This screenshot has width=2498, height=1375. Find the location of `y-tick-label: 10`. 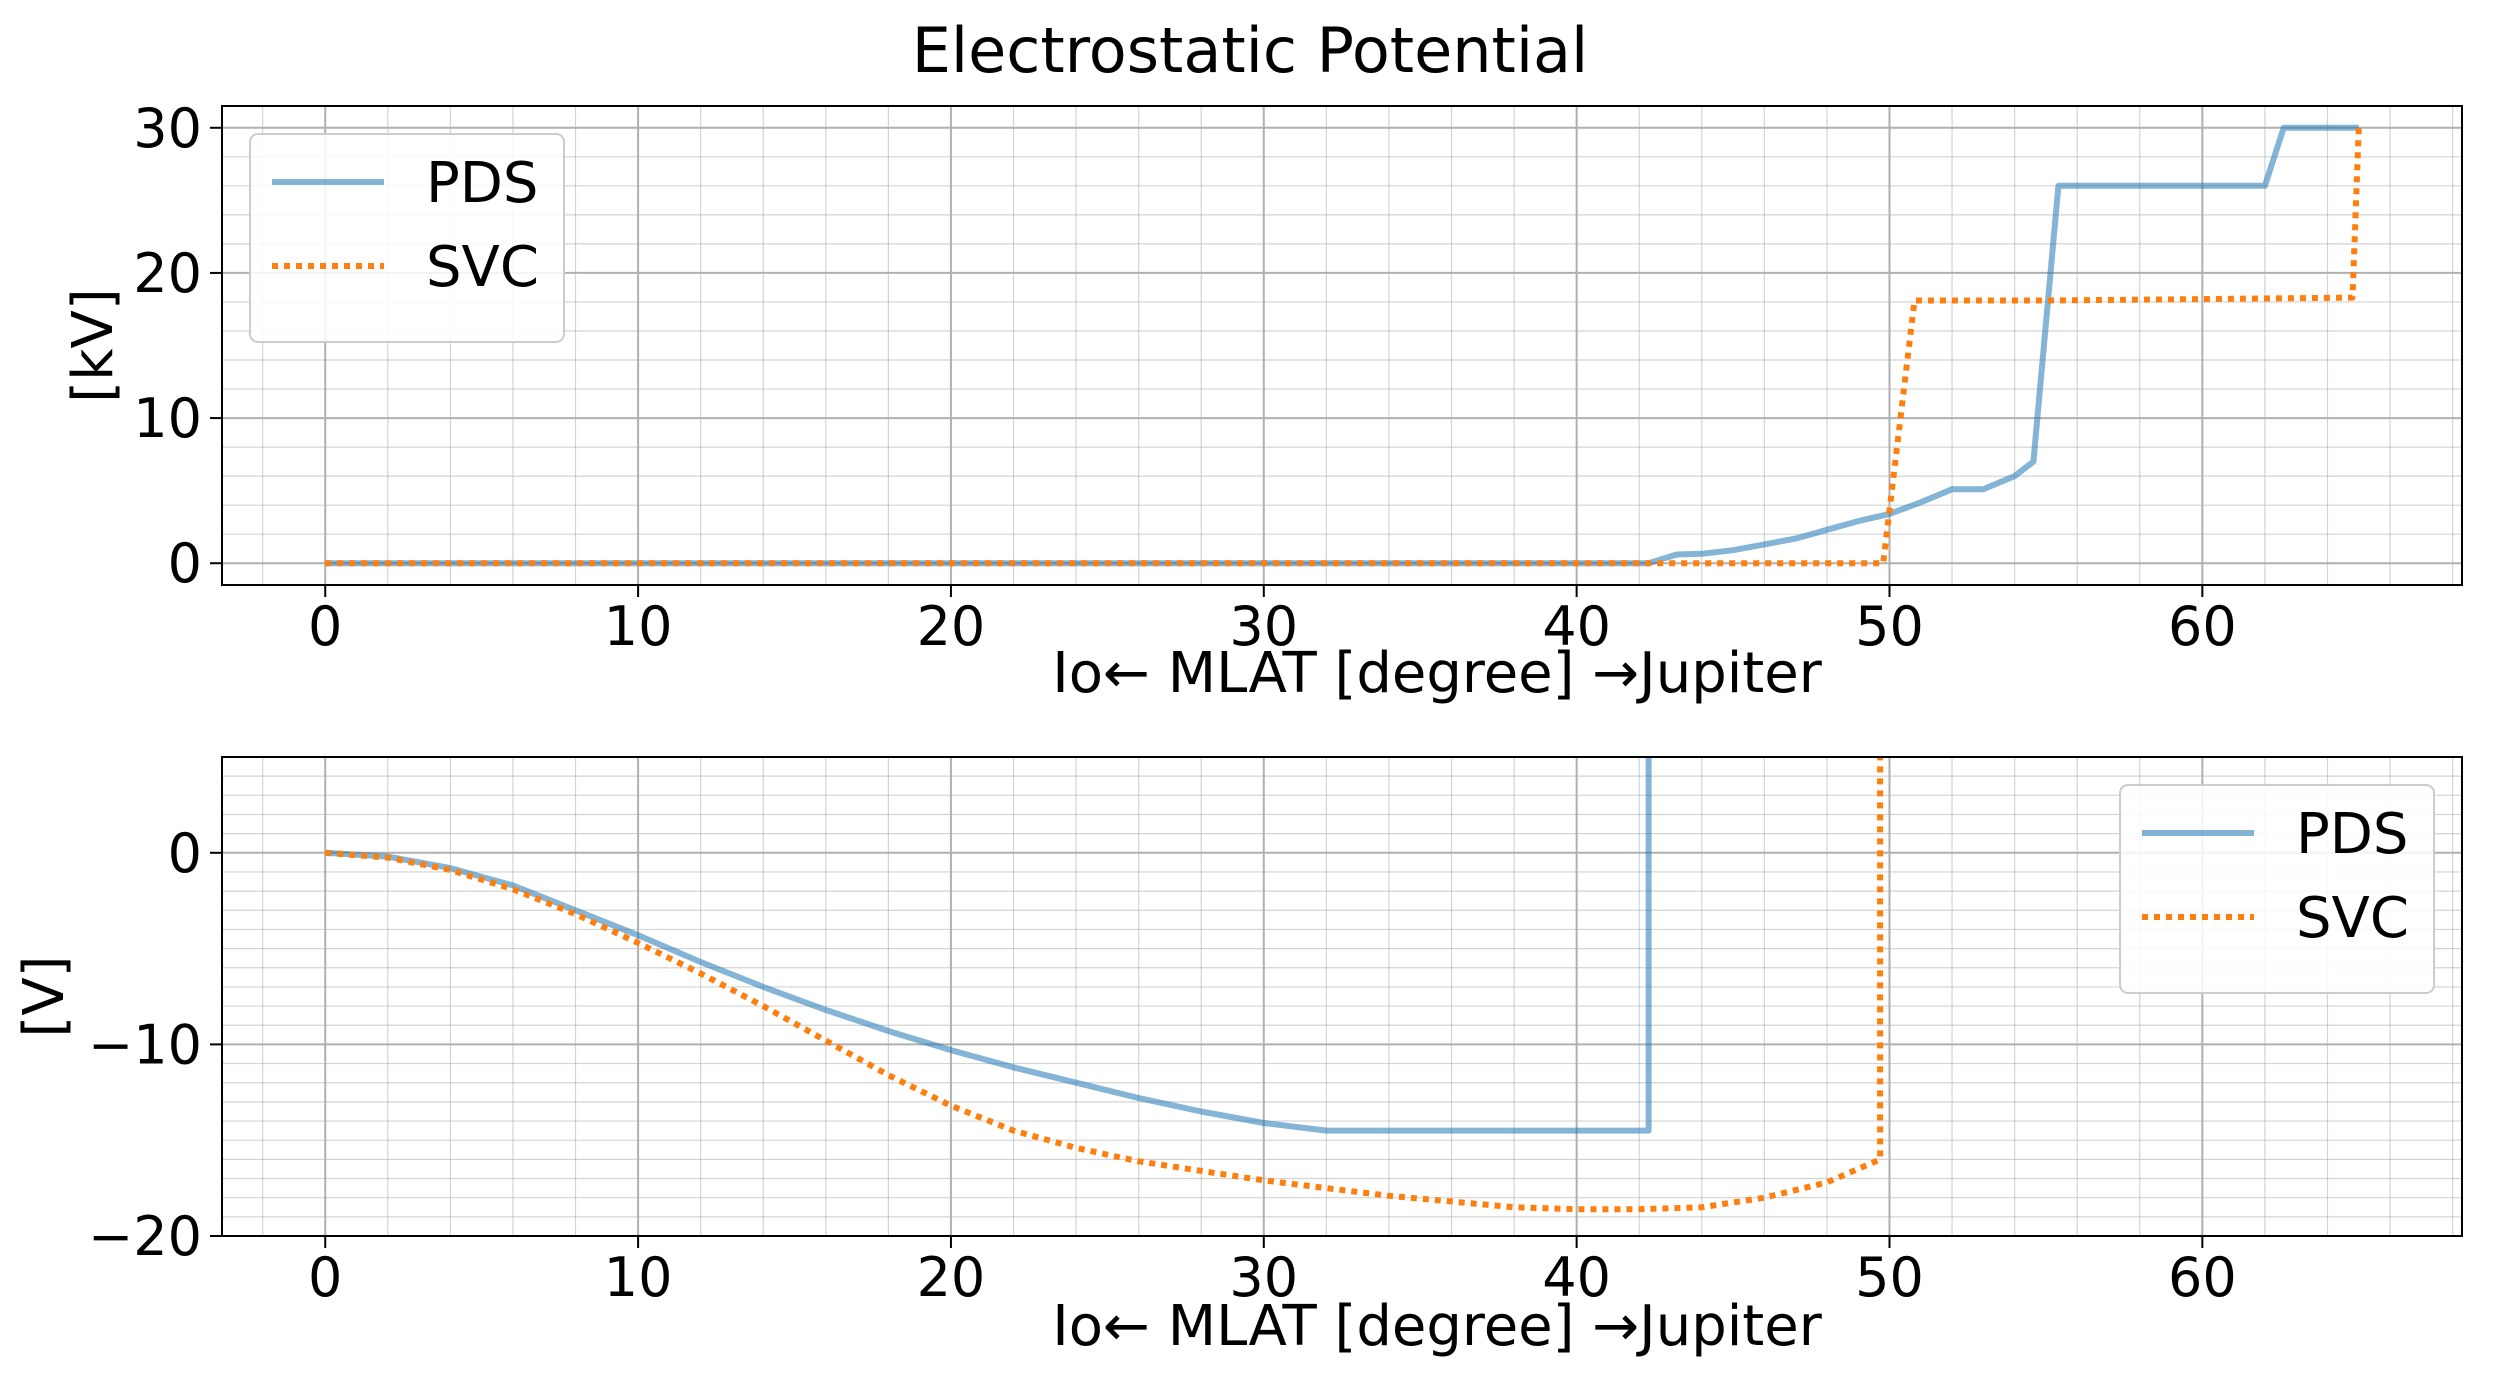

y-tick-label: 10 is located at coordinates (167, 418).